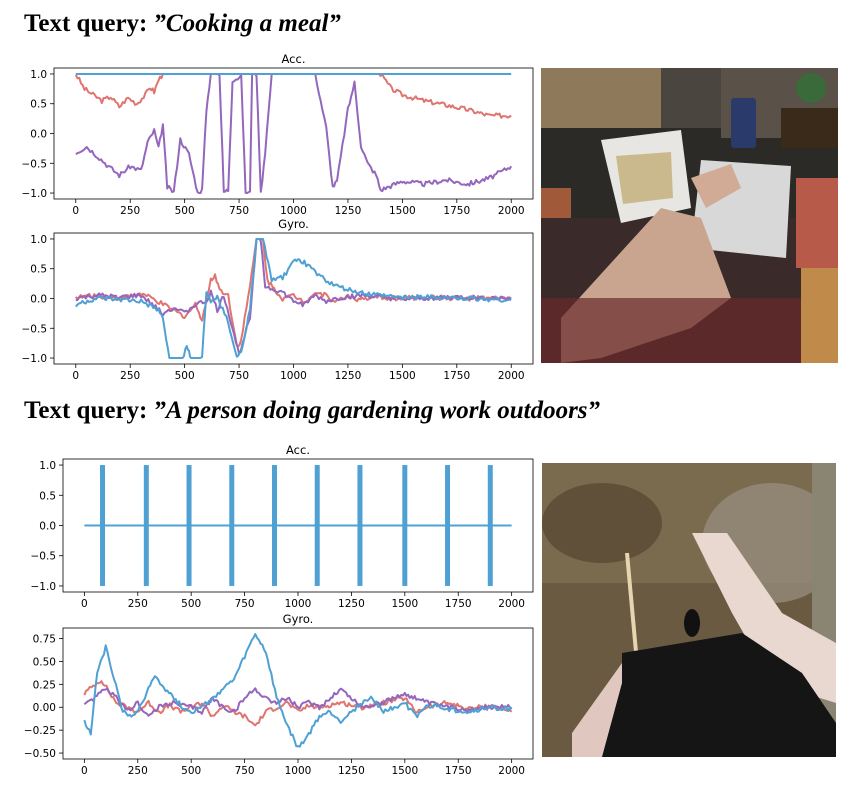  What do you see at coordinates (40, 754) in the screenshot?
I see `y-tick-label: −0.50` at bounding box center [40, 754].